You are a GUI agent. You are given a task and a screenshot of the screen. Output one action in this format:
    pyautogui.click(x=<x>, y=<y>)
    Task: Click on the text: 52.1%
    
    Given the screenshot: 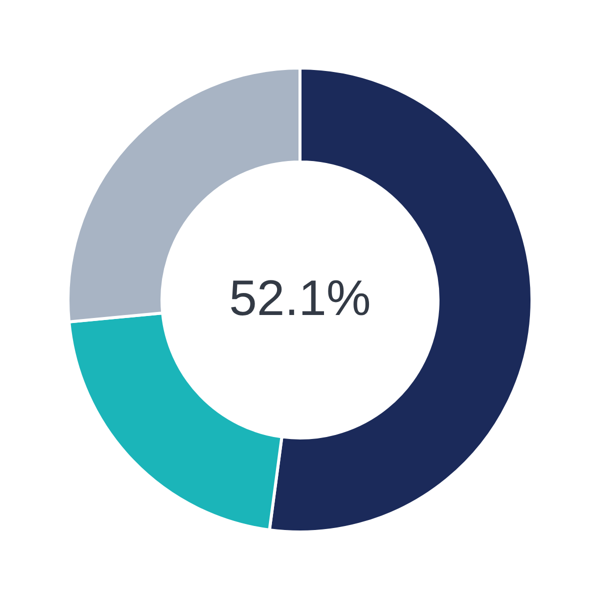 What is the action you would take?
    pyautogui.click(x=300, y=298)
    